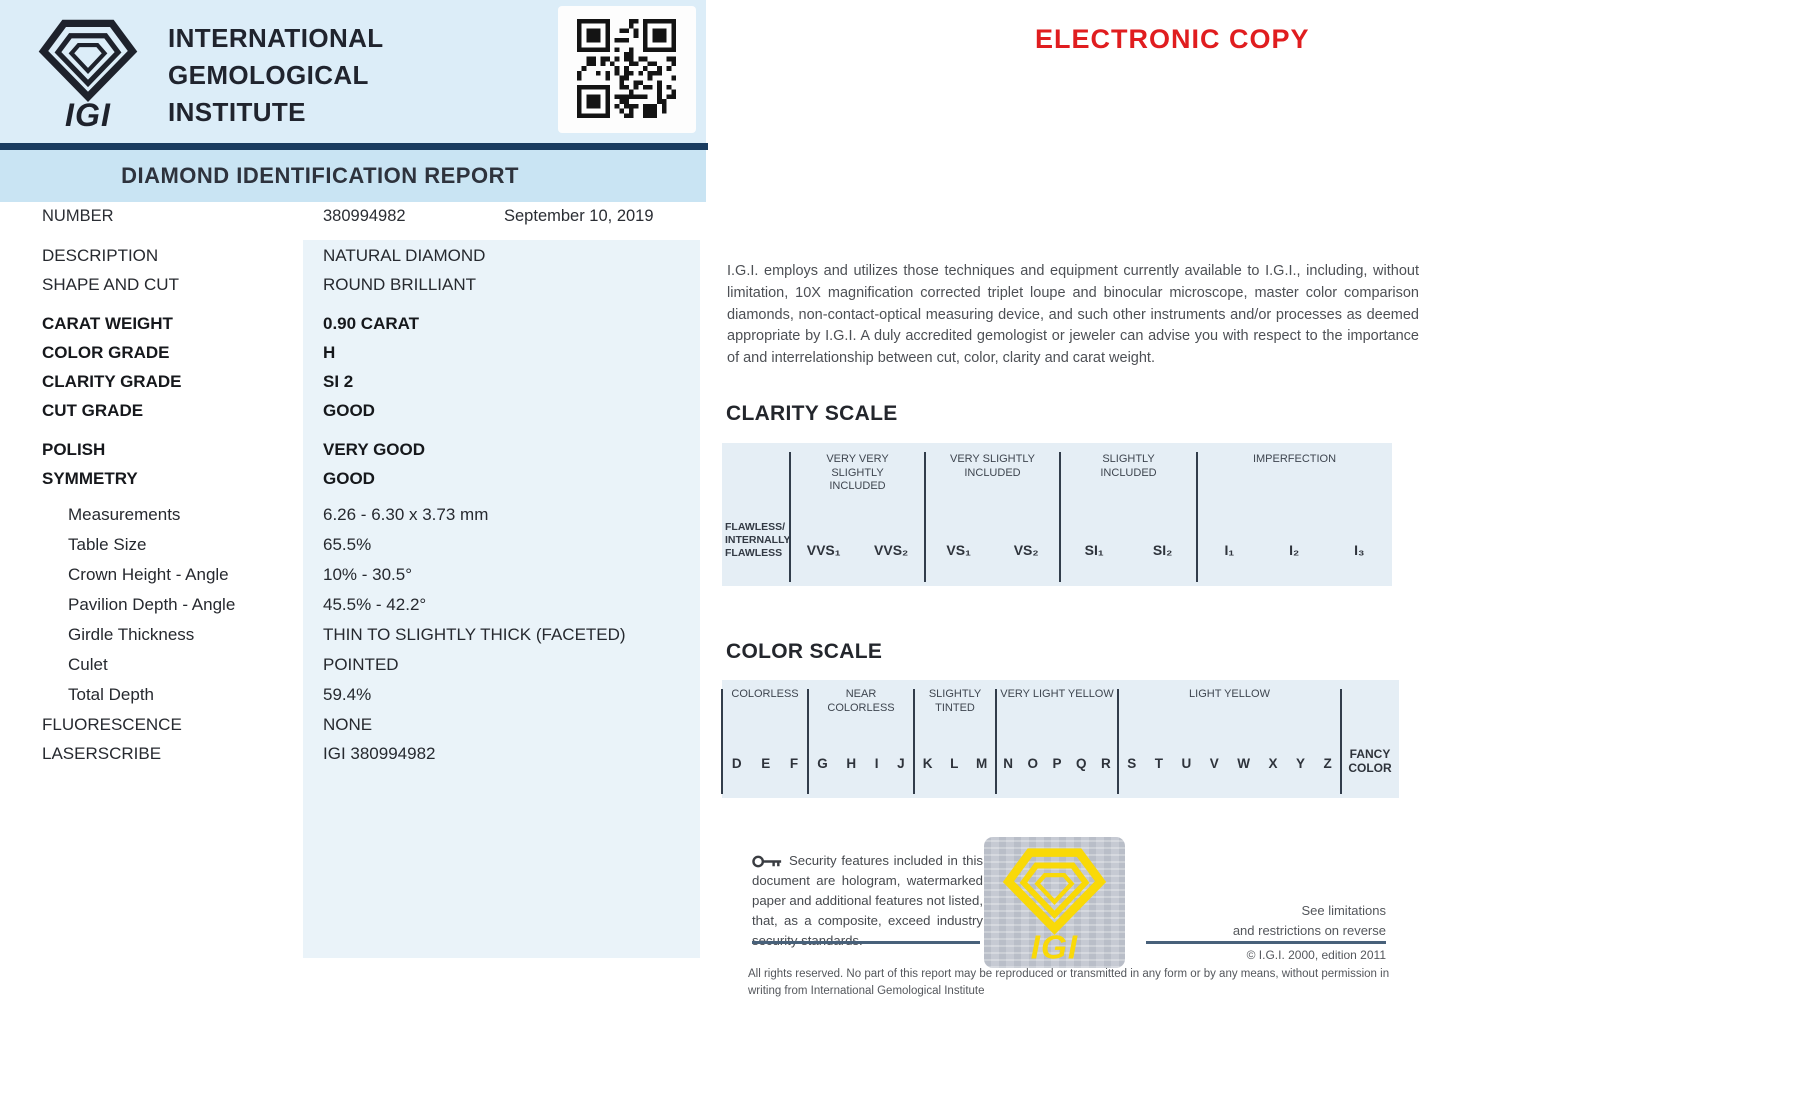 Image resolution: width=1800 pixels, height=1098 pixels. What do you see at coordinates (100, 255) in the screenshot?
I see `attribute-label: DESCRIPTION` at bounding box center [100, 255].